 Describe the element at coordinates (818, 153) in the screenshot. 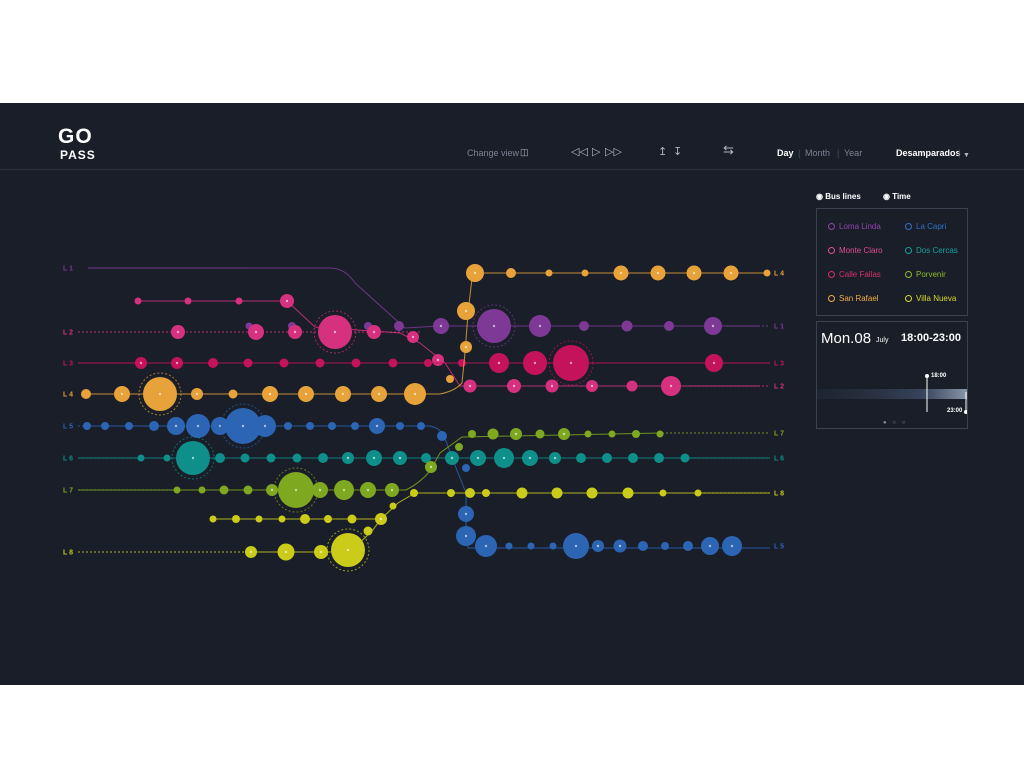

I see `period-month: Month` at that location.